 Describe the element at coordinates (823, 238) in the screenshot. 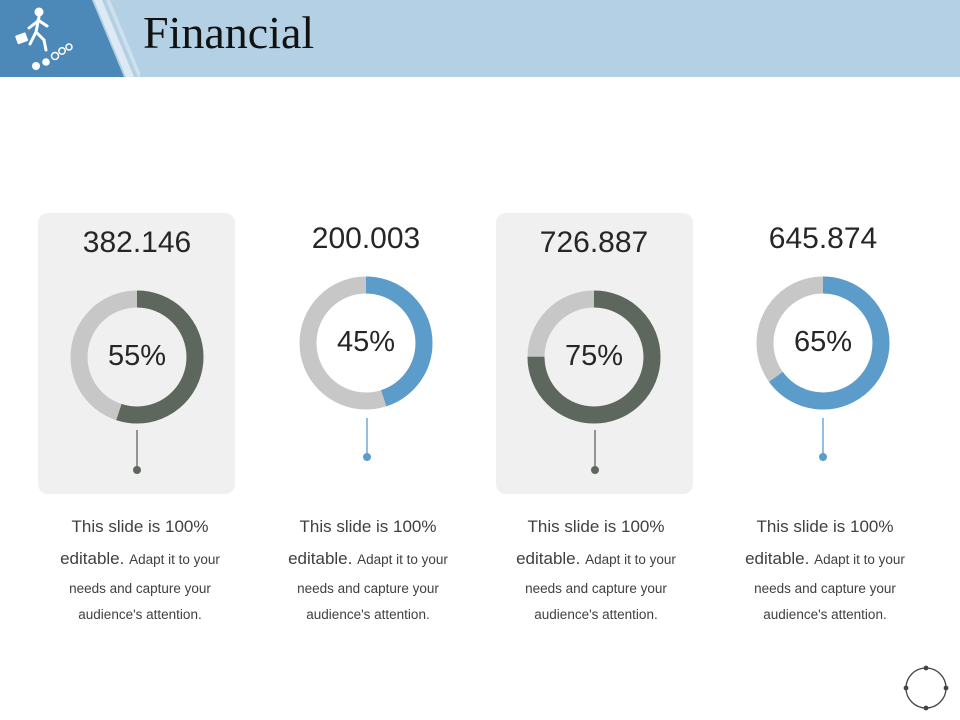

I see `metric-value: 645.874` at that location.